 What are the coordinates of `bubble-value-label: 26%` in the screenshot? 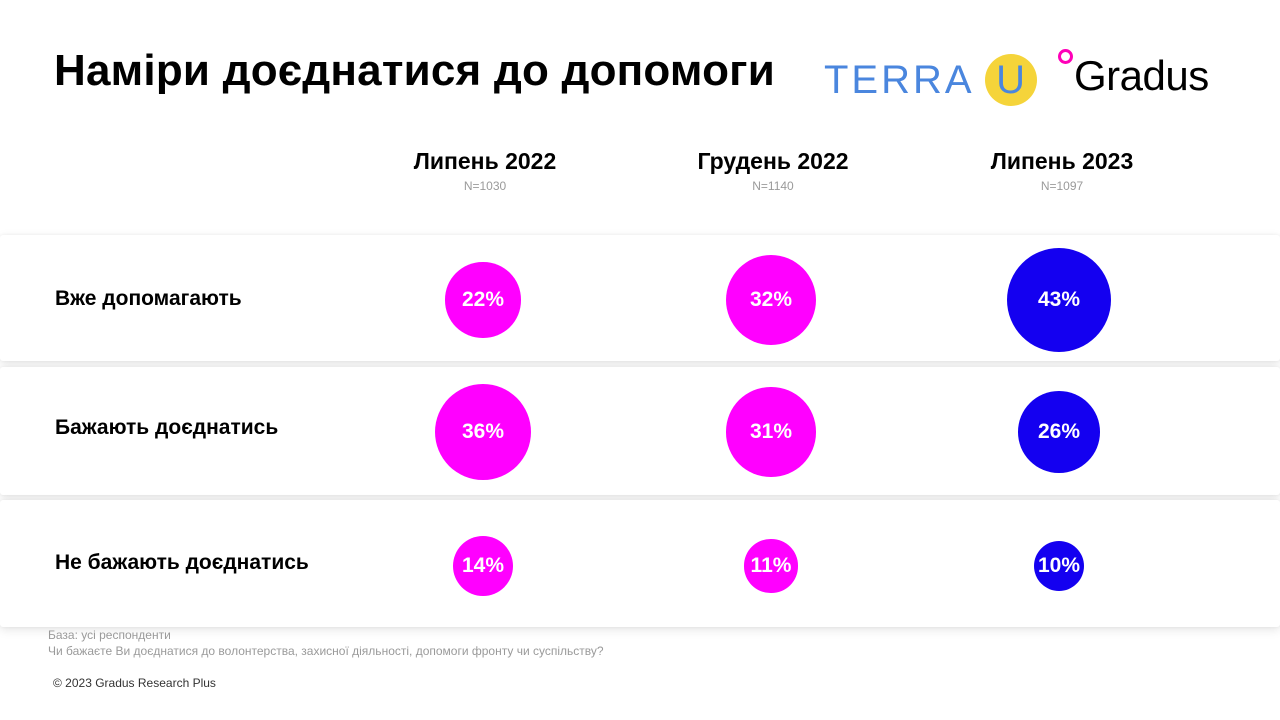 It's located at (1058, 431).